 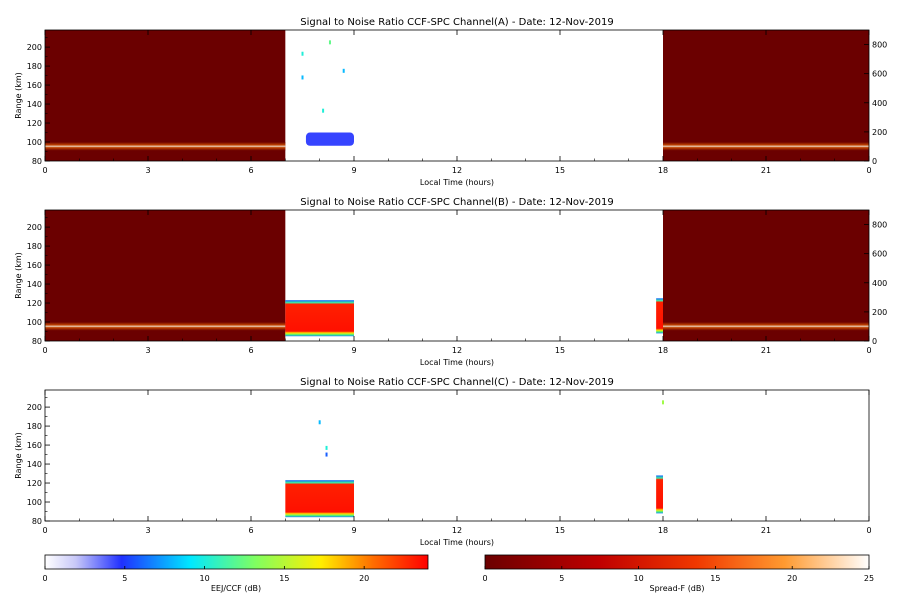 I want to click on spread-f-colorbar-gradient, so click(x=677, y=562).